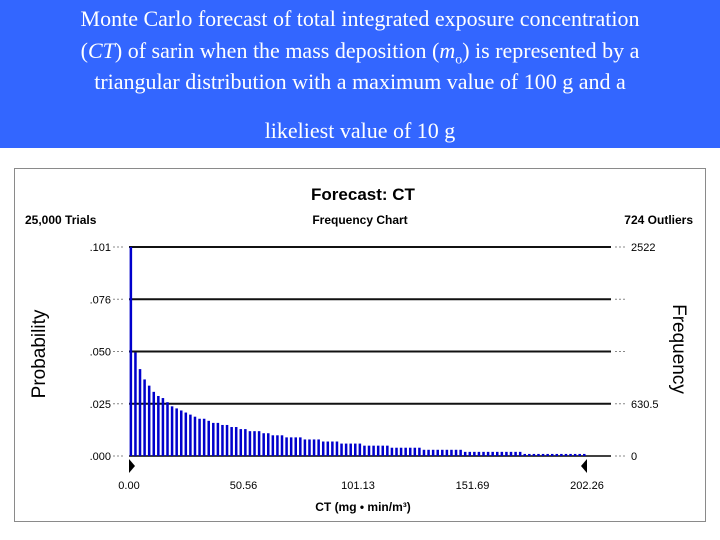 The image size is (720, 540). What do you see at coordinates (658, 220) in the screenshot?
I see `outliers-label: 724 Outliers` at bounding box center [658, 220].